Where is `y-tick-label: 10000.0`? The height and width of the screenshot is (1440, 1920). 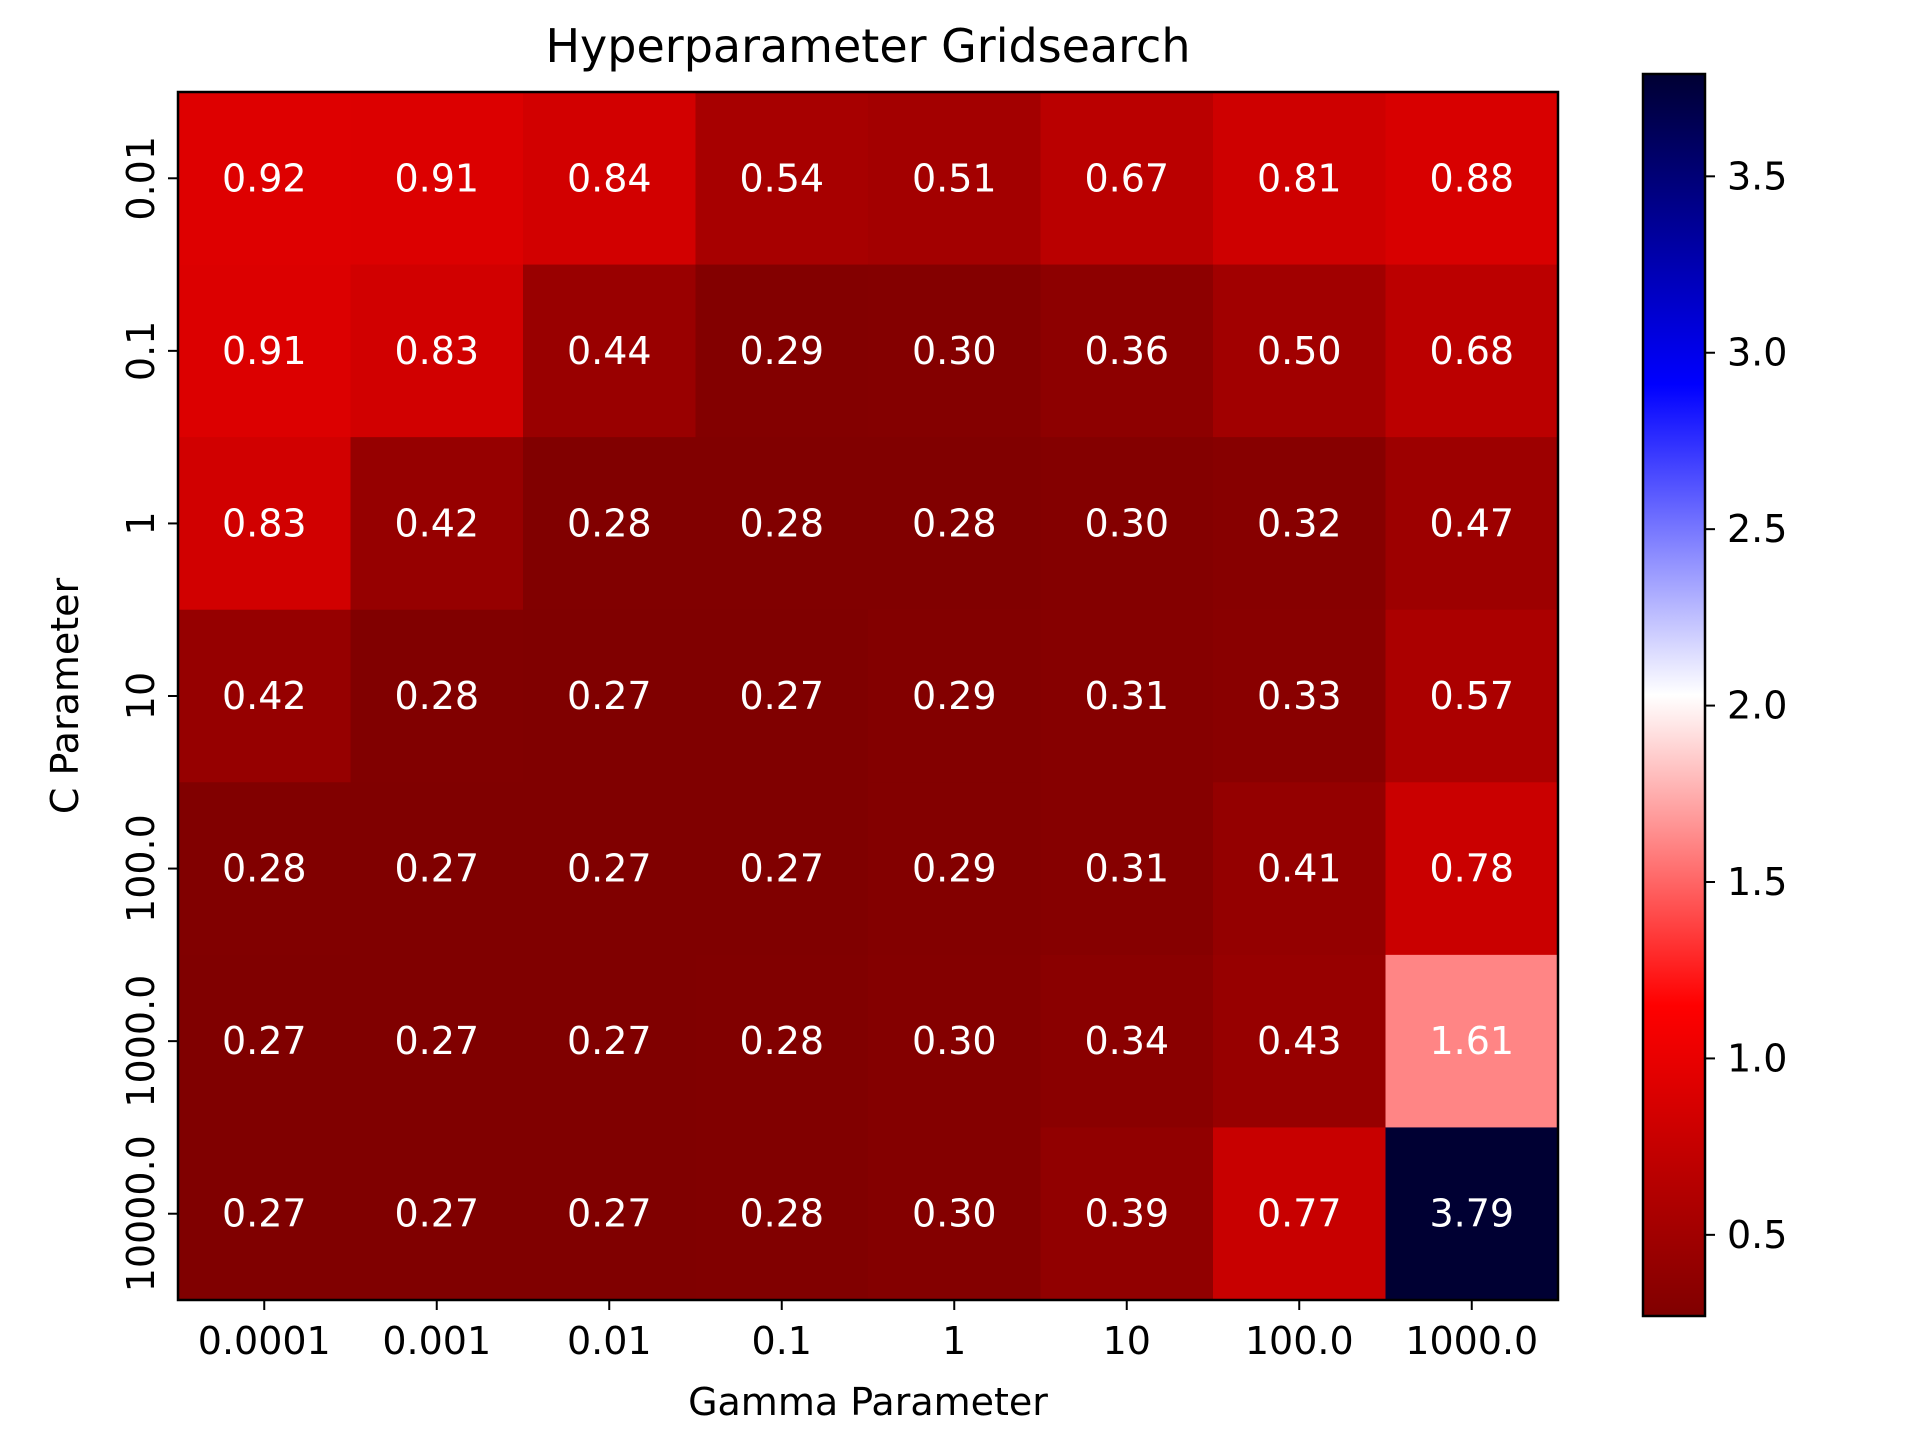
y-tick-label: 10000.0 is located at coordinates (141, 1213).